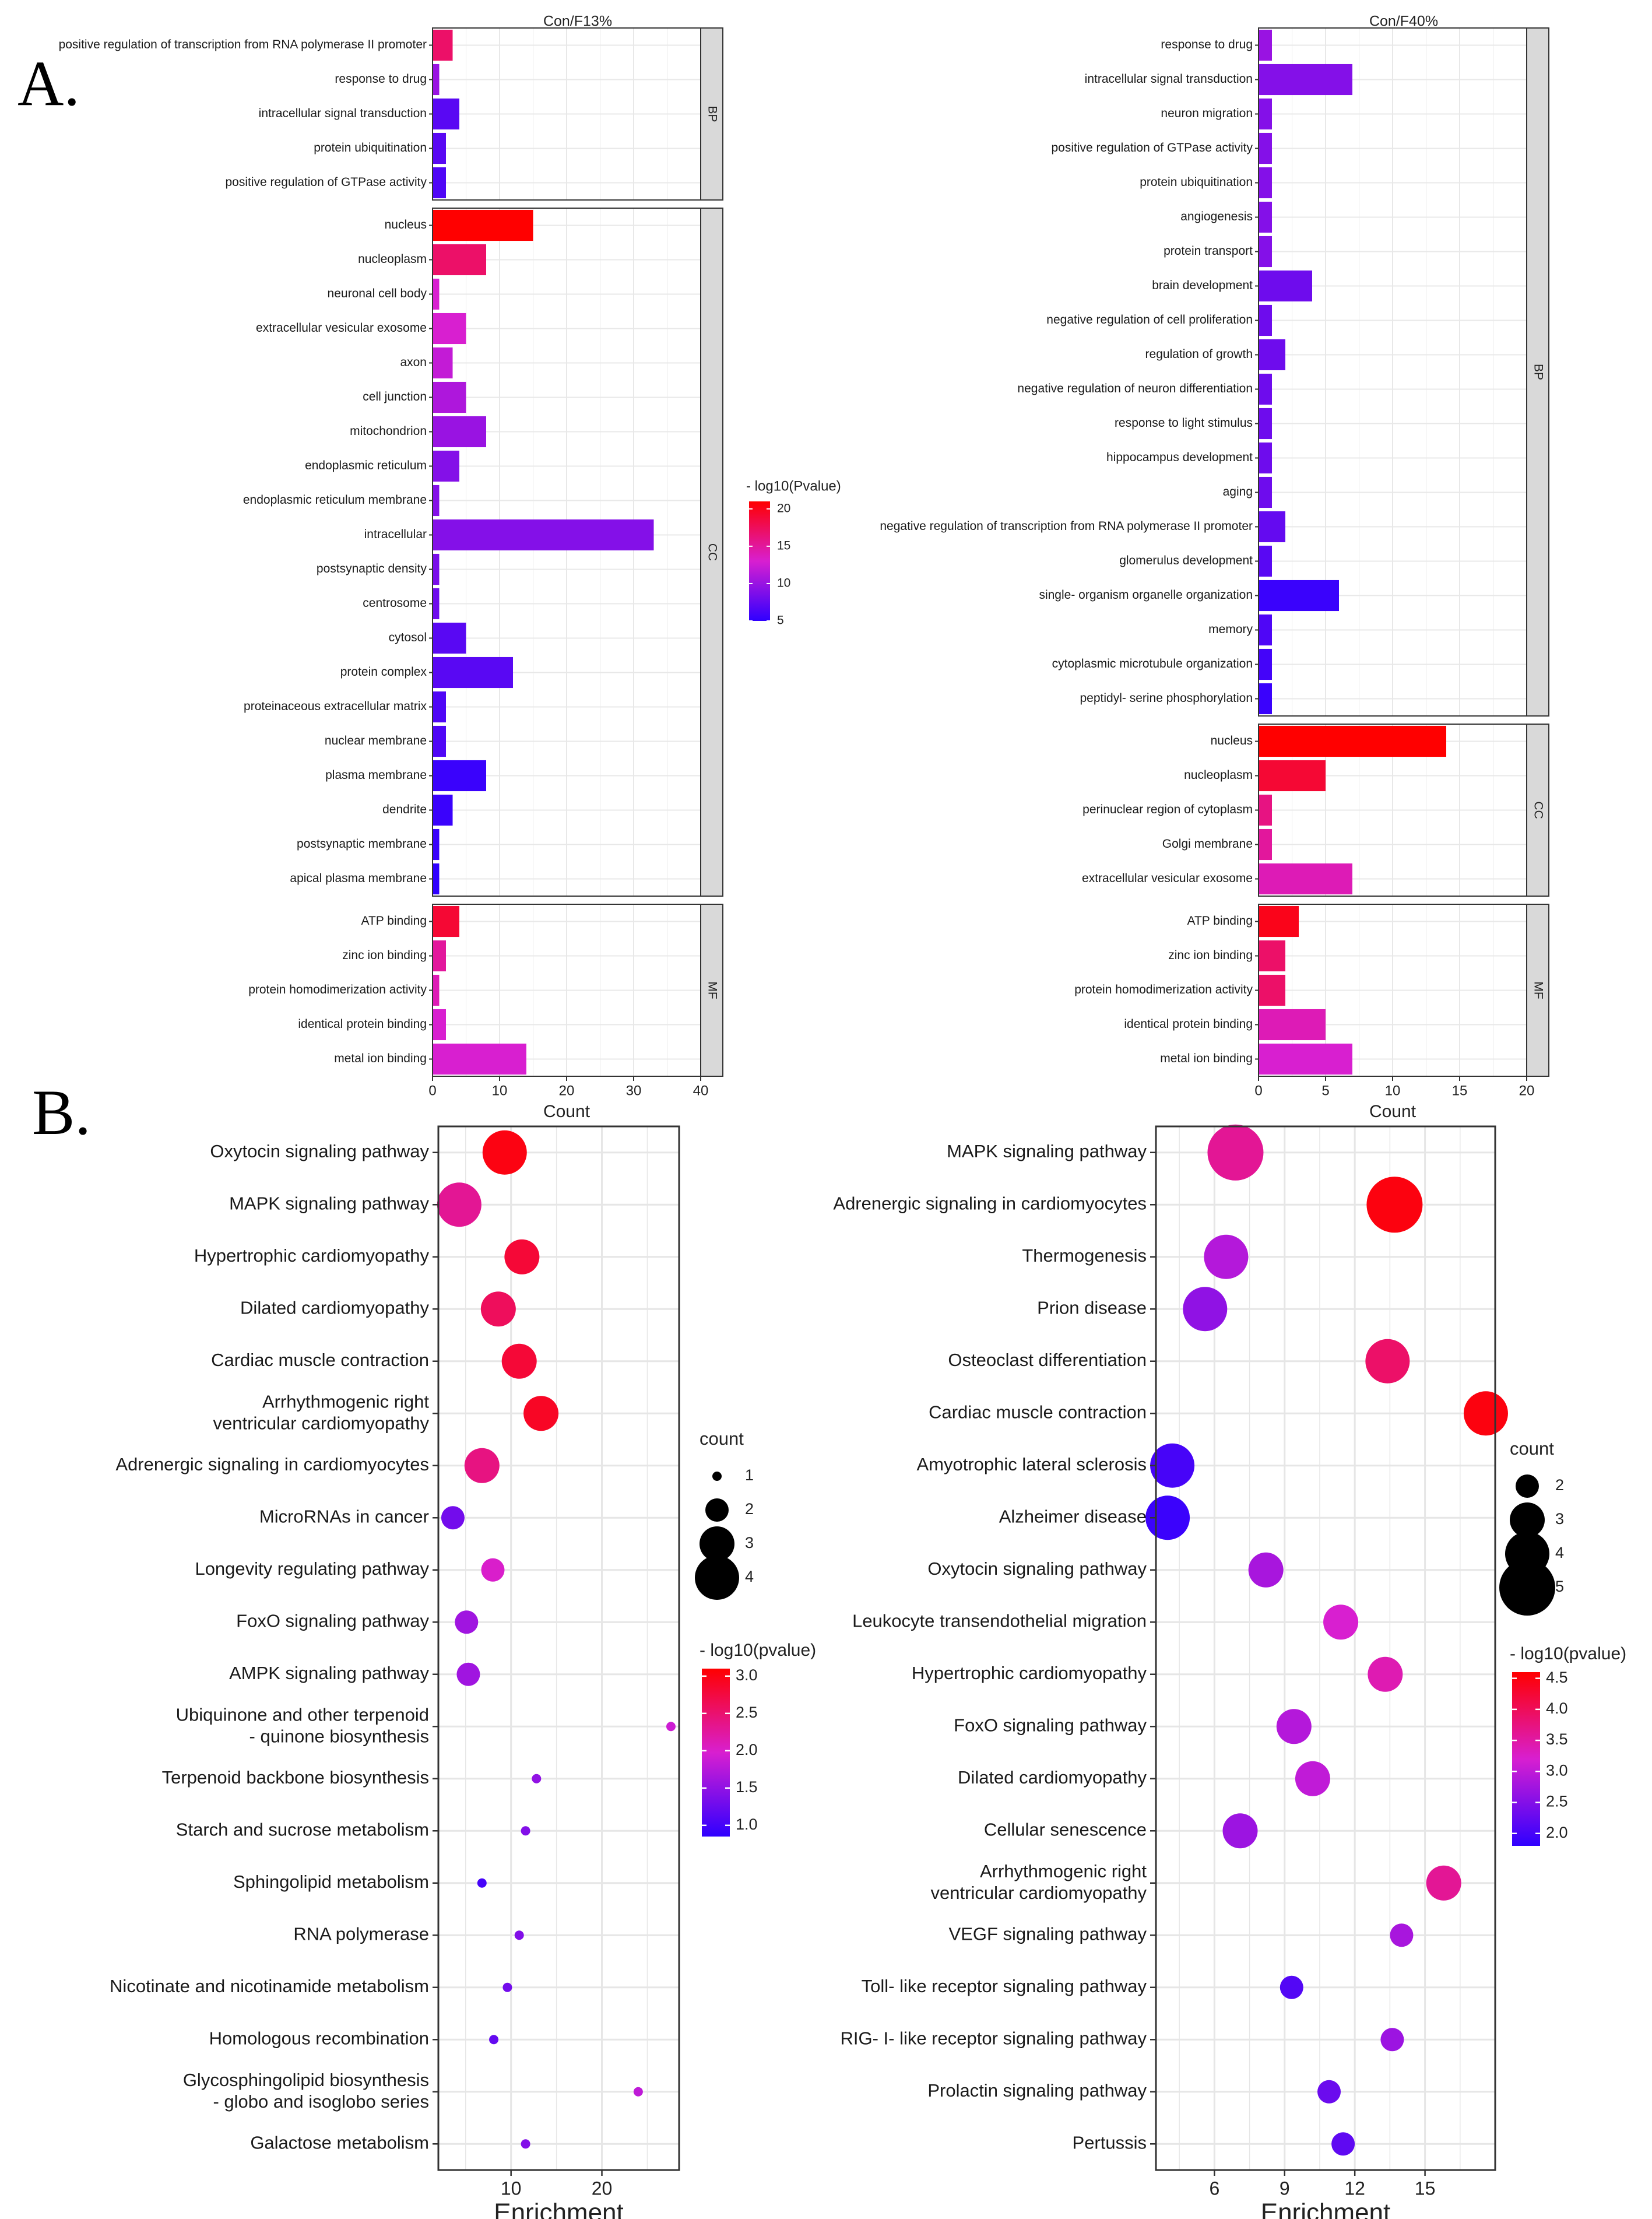 The width and height of the screenshot is (1652, 2219). I want to click on bar-zinc-ion-binding, so click(1272, 956).